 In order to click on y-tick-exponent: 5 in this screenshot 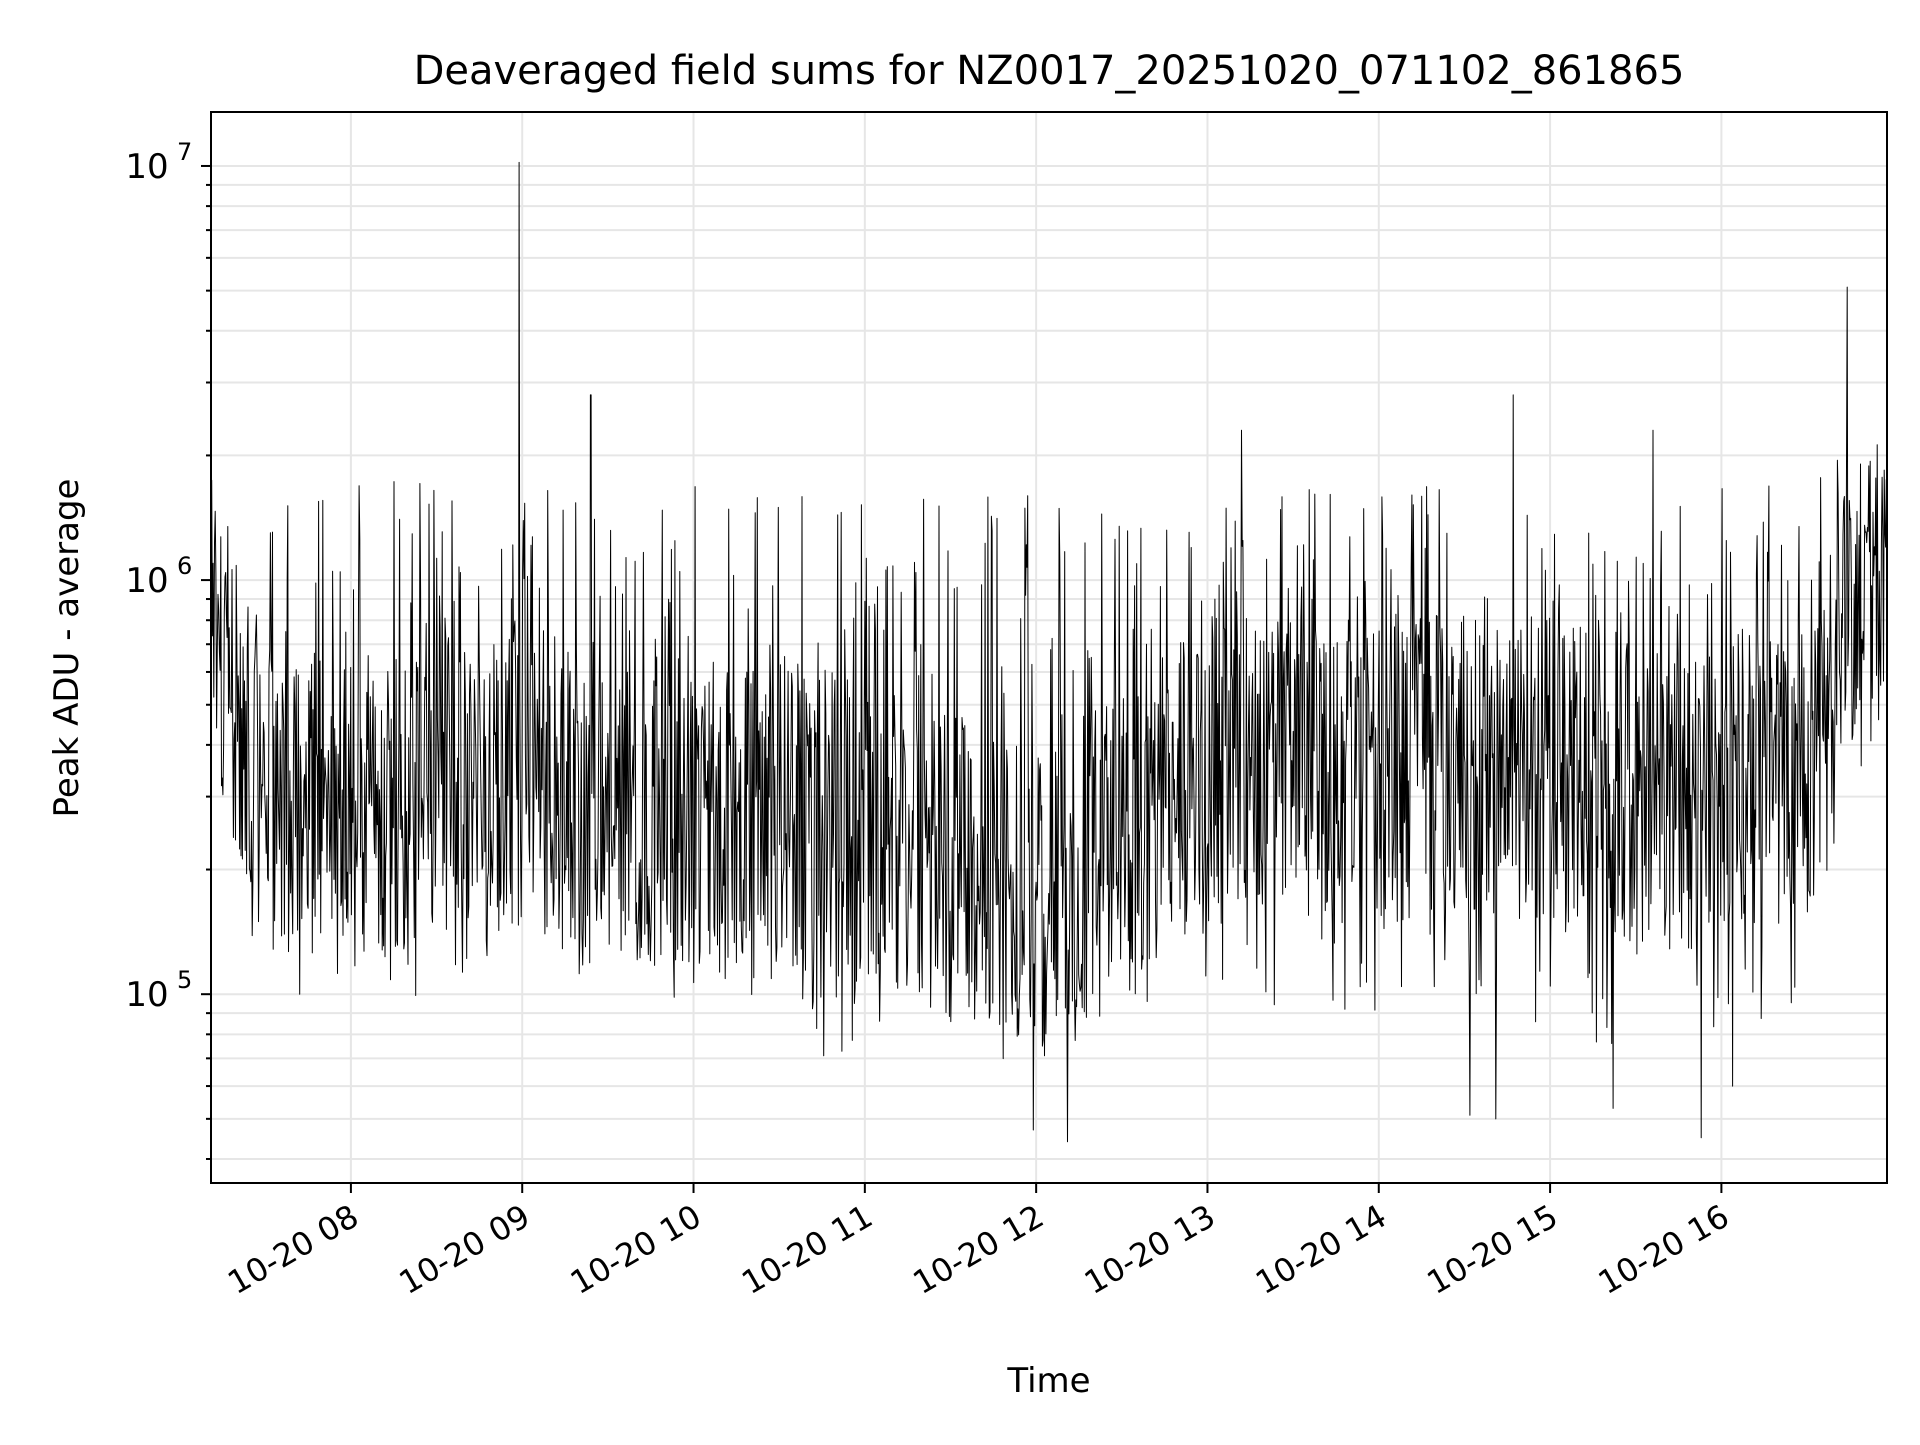, I will do `click(184, 980)`.